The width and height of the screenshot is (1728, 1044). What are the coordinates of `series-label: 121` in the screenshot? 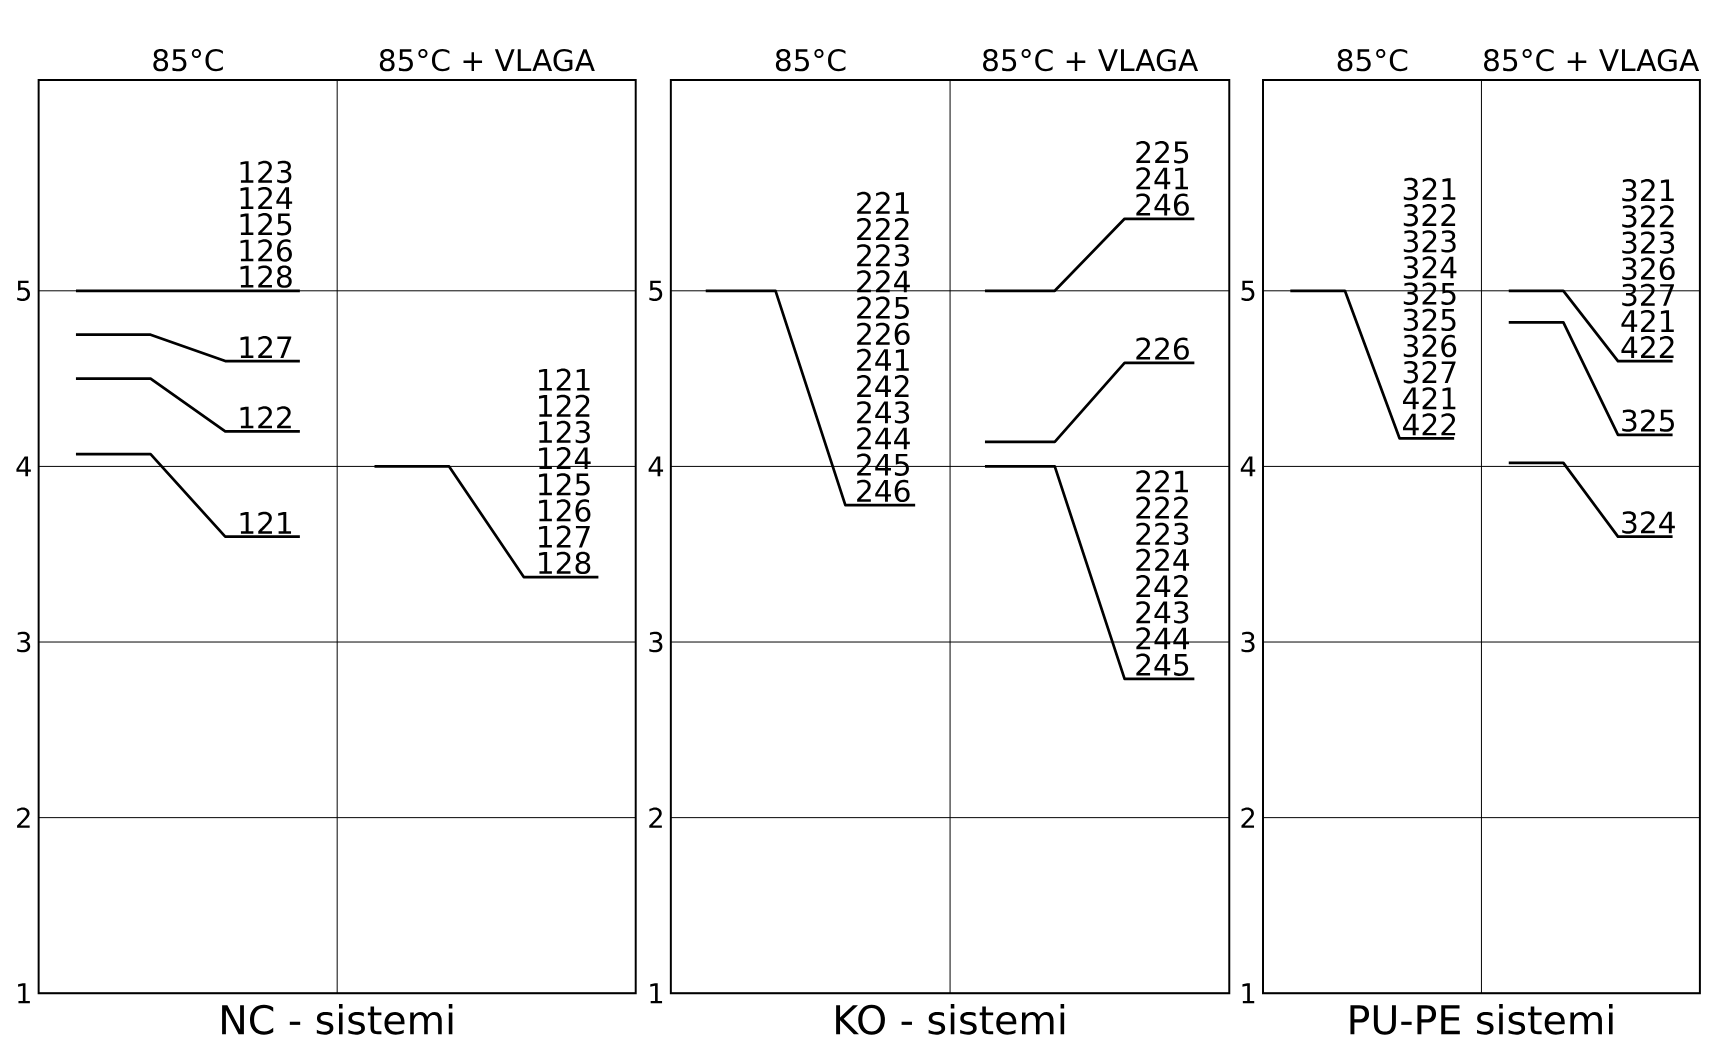 It's located at (266, 522).